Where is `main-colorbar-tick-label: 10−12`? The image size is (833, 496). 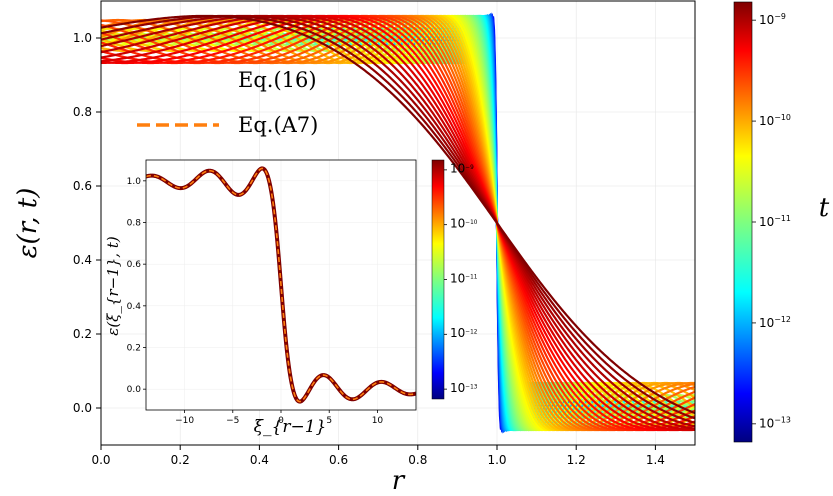
main-colorbar-tick-label: 10−12 is located at coordinates (775, 322).